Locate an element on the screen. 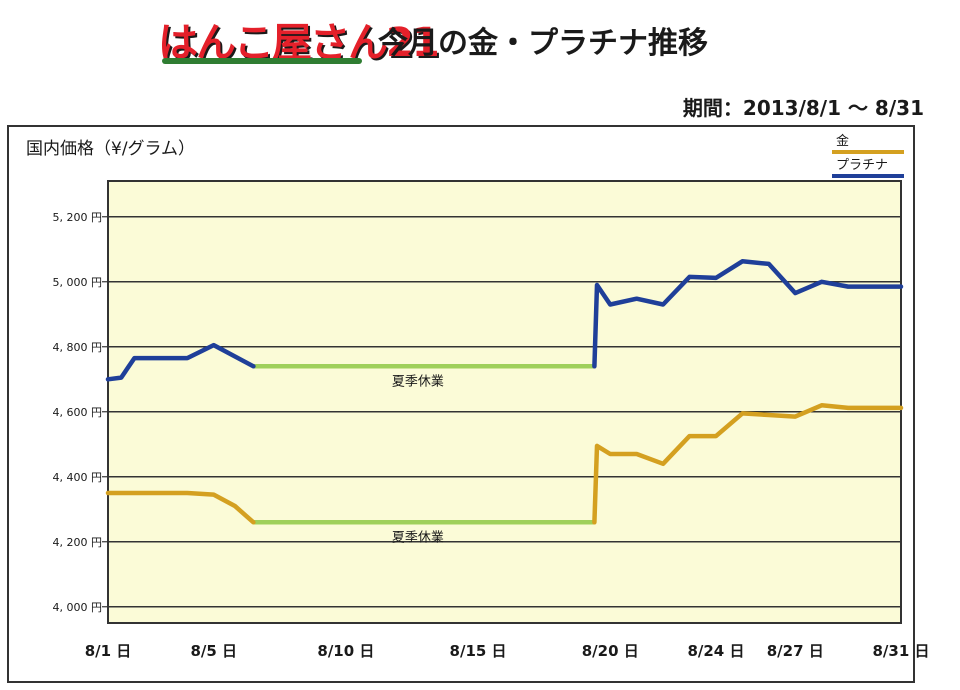 The width and height of the screenshot is (960, 690). x-tick-label: 8/10 日 is located at coordinates (345, 651).